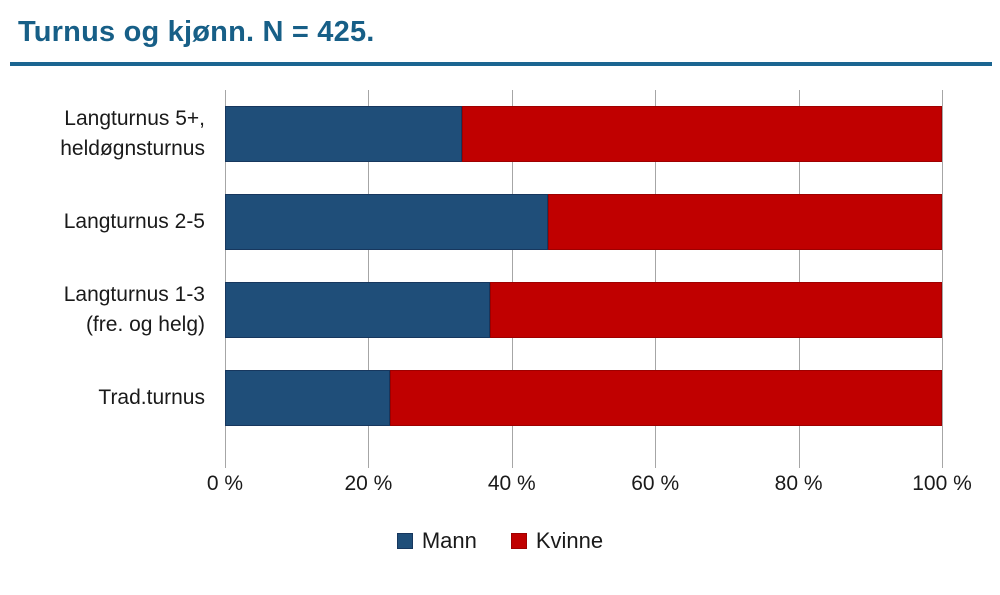 This screenshot has height=595, width=1000. I want to click on category-row: Trad.turnus, so click(471, 398).